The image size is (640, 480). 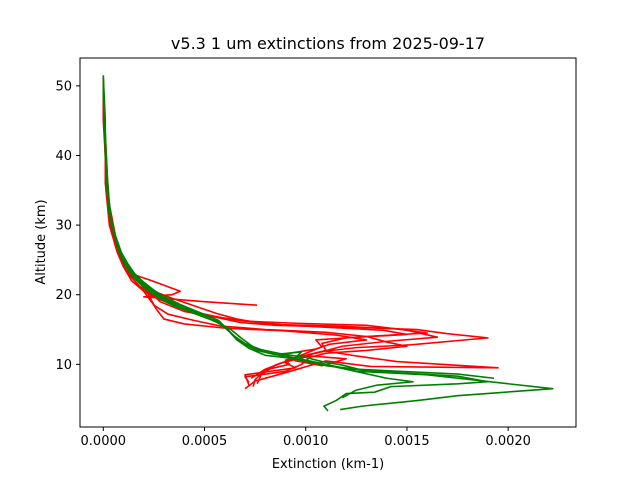 What do you see at coordinates (63, 365) in the screenshot?
I see `y-tick-label: 10` at bounding box center [63, 365].